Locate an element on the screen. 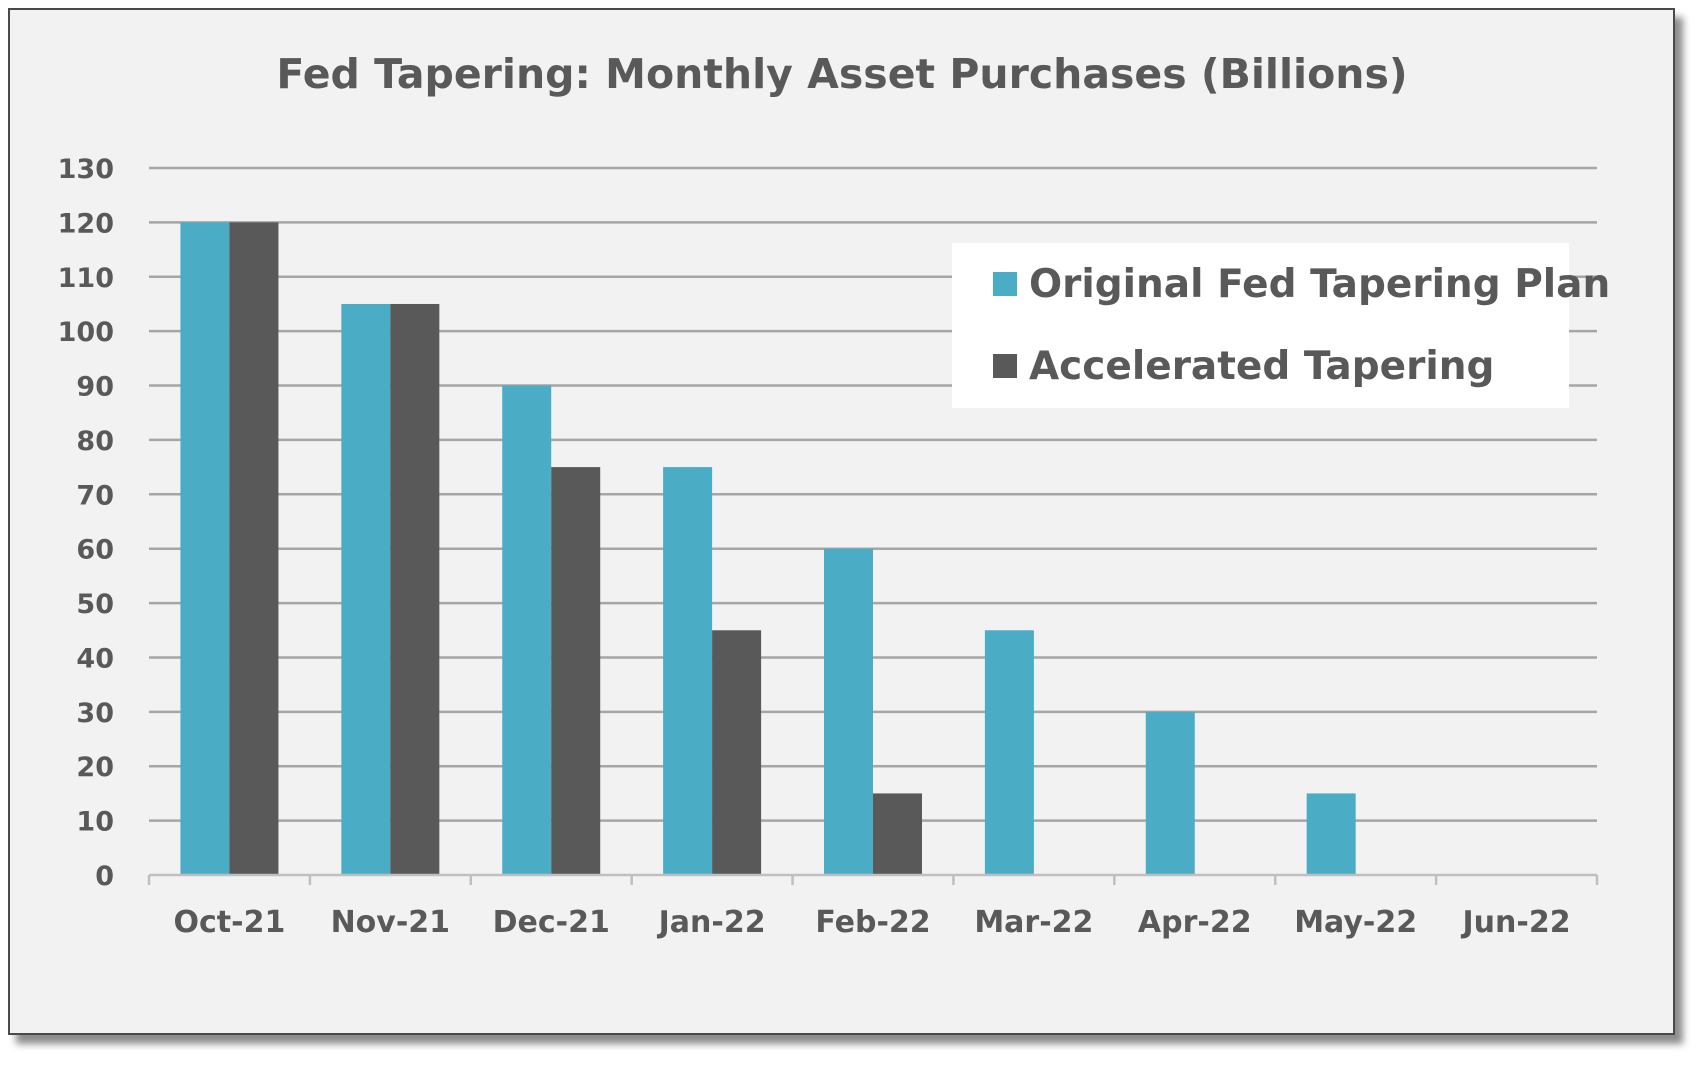  y-axis-ticks: 0 10 20 30 40 50 60 70 80 90 100 110 120 130 is located at coordinates (86, 523).